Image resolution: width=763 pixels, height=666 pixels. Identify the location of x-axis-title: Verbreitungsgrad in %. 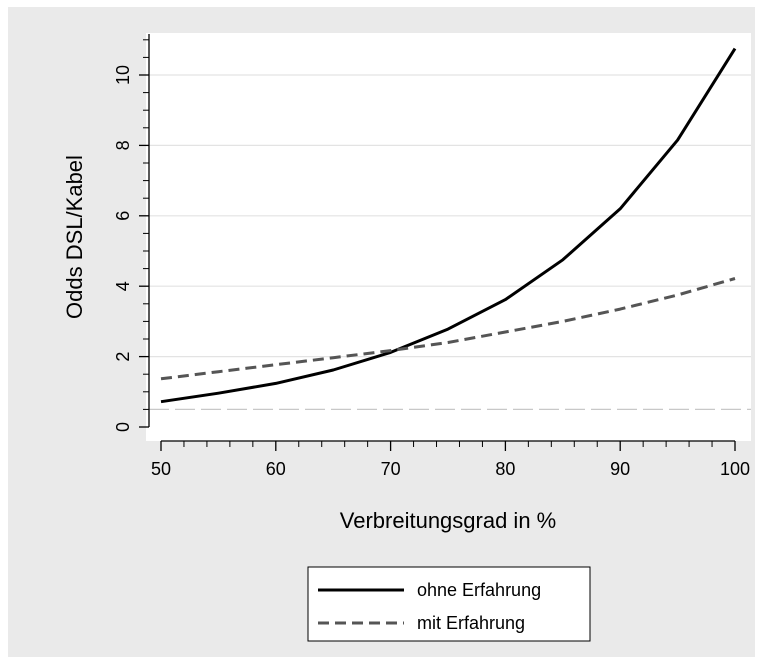
(448, 520).